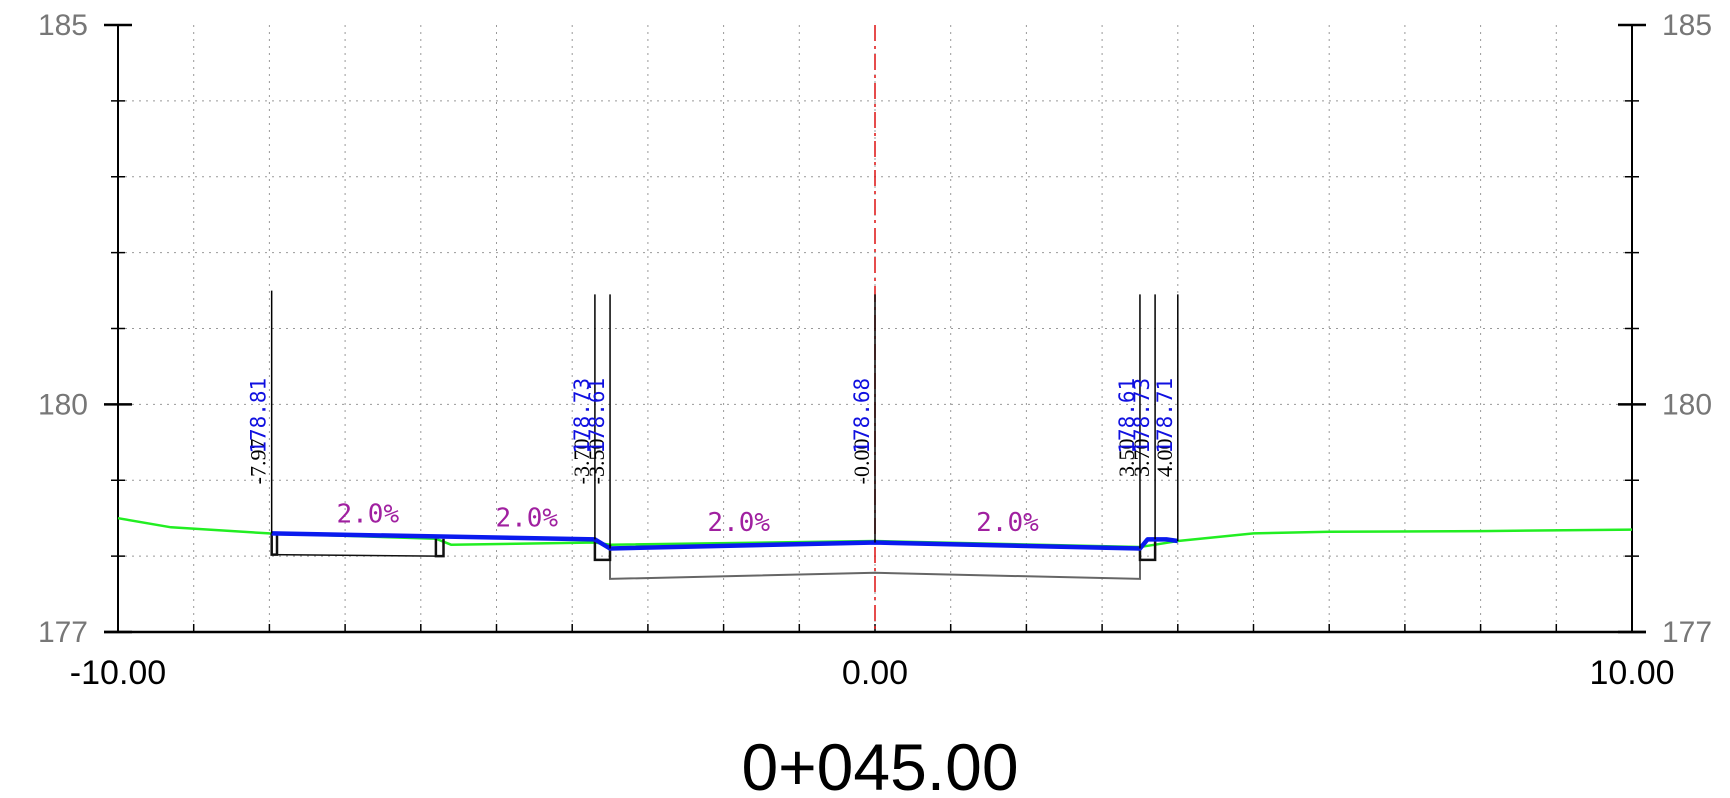  What do you see at coordinates (258, 462) in the screenshot?
I see `offset-label: -7.97` at bounding box center [258, 462].